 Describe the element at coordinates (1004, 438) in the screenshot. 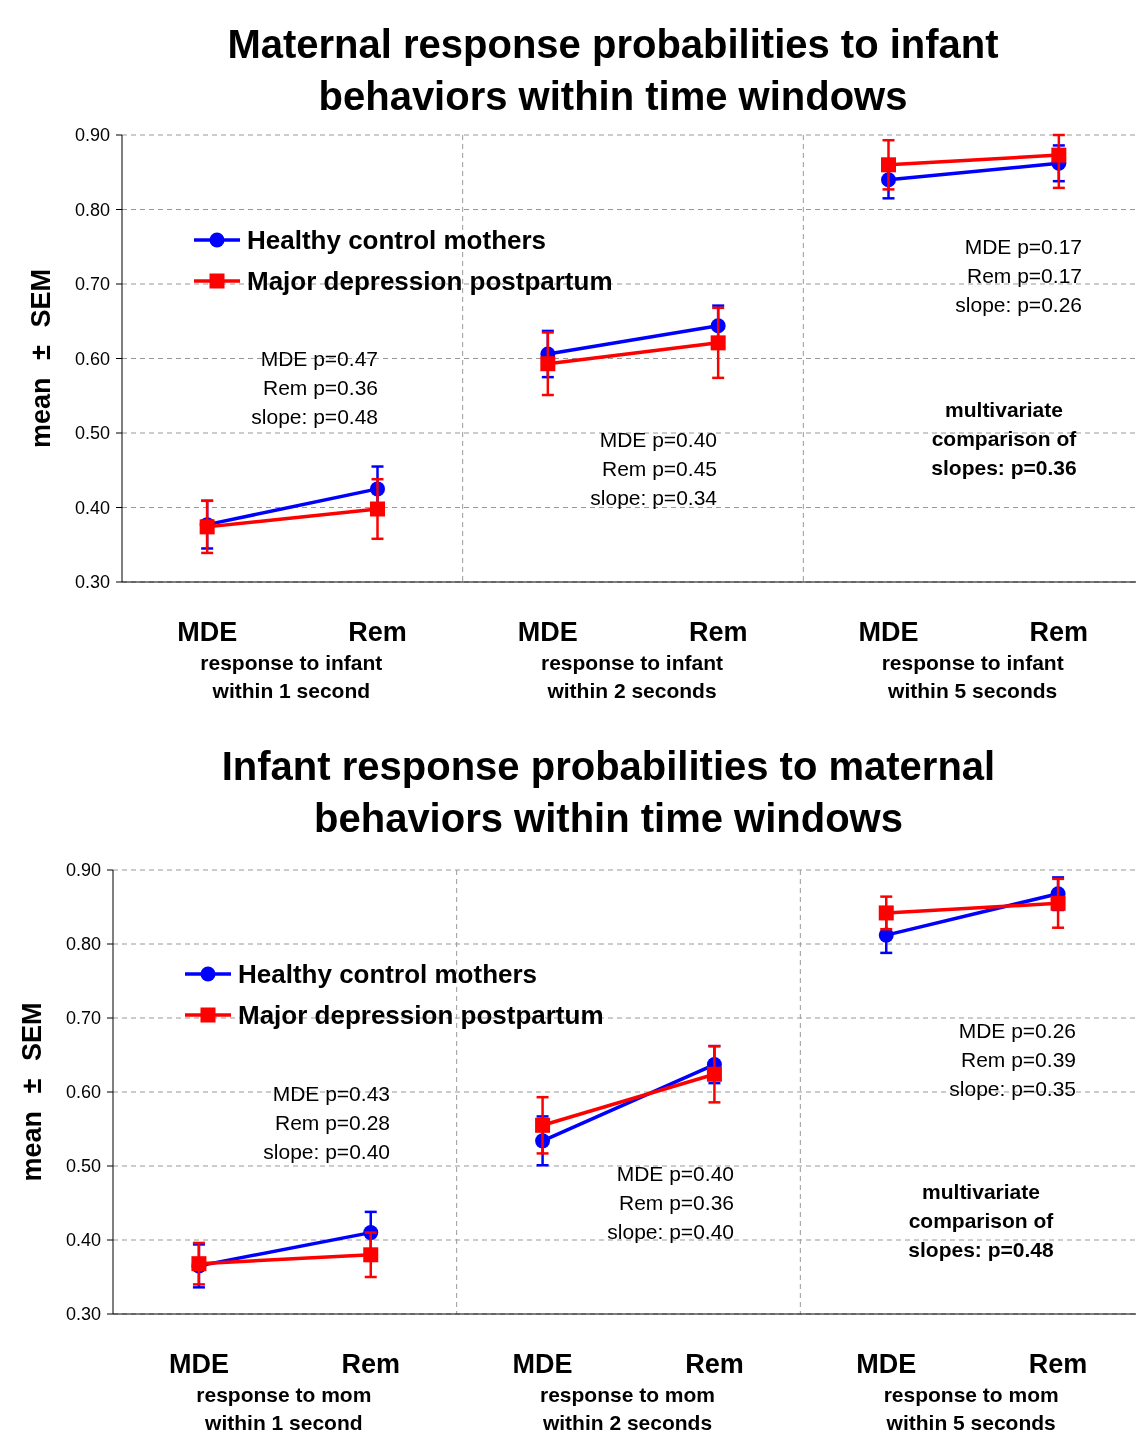

I see `annotation: multivariate comparison of slopes: p=0.36` at that location.